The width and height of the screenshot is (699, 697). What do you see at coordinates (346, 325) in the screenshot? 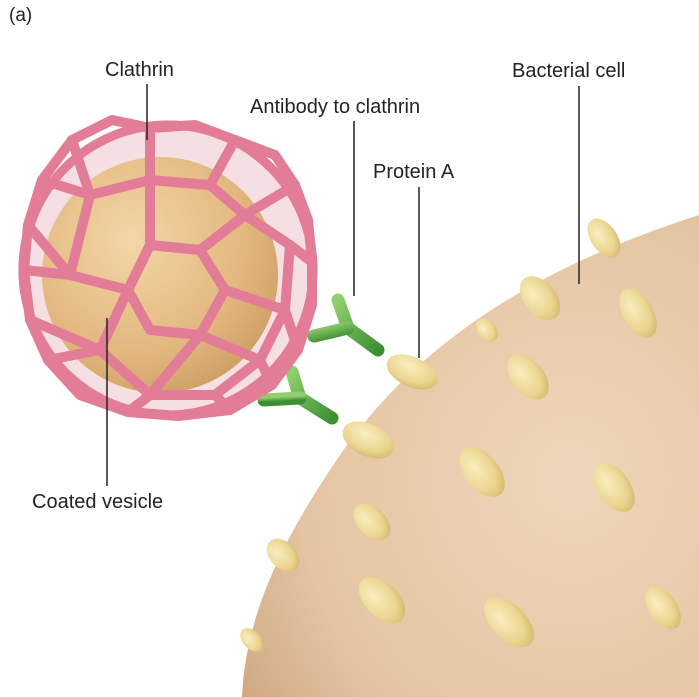
I see `antibody-upper` at bounding box center [346, 325].